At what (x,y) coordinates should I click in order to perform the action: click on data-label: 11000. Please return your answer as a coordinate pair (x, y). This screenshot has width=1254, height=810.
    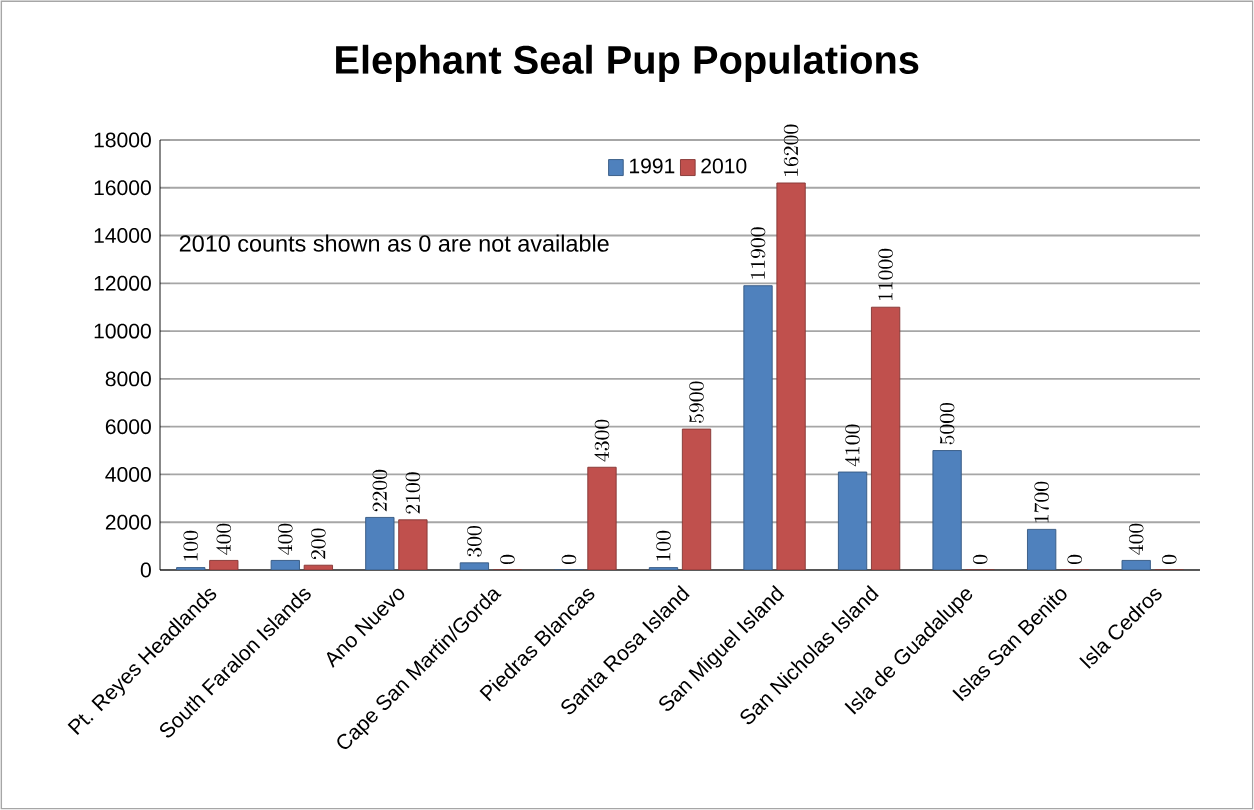
    Looking at the image, I should click on (885, 274).